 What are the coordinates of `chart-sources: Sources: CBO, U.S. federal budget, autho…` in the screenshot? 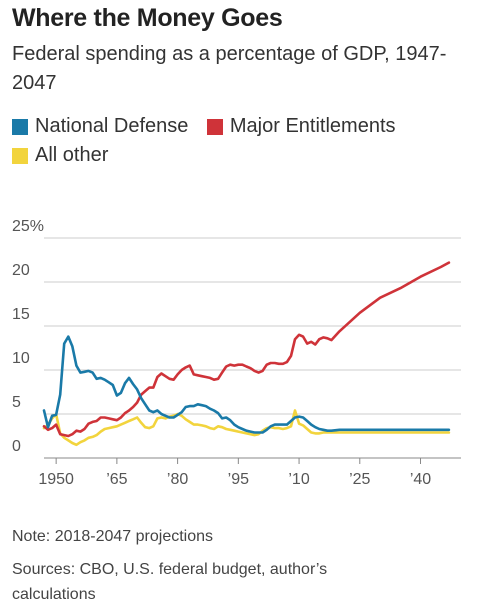 It's located at (170, 582).